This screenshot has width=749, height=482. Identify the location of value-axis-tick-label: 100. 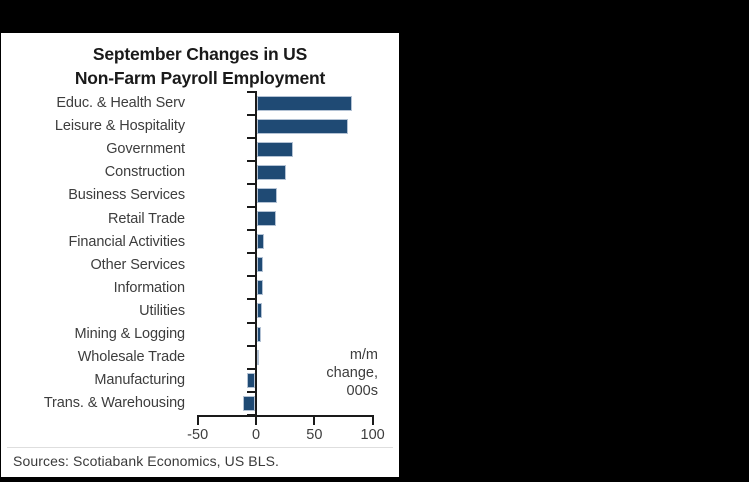
(372, 434).